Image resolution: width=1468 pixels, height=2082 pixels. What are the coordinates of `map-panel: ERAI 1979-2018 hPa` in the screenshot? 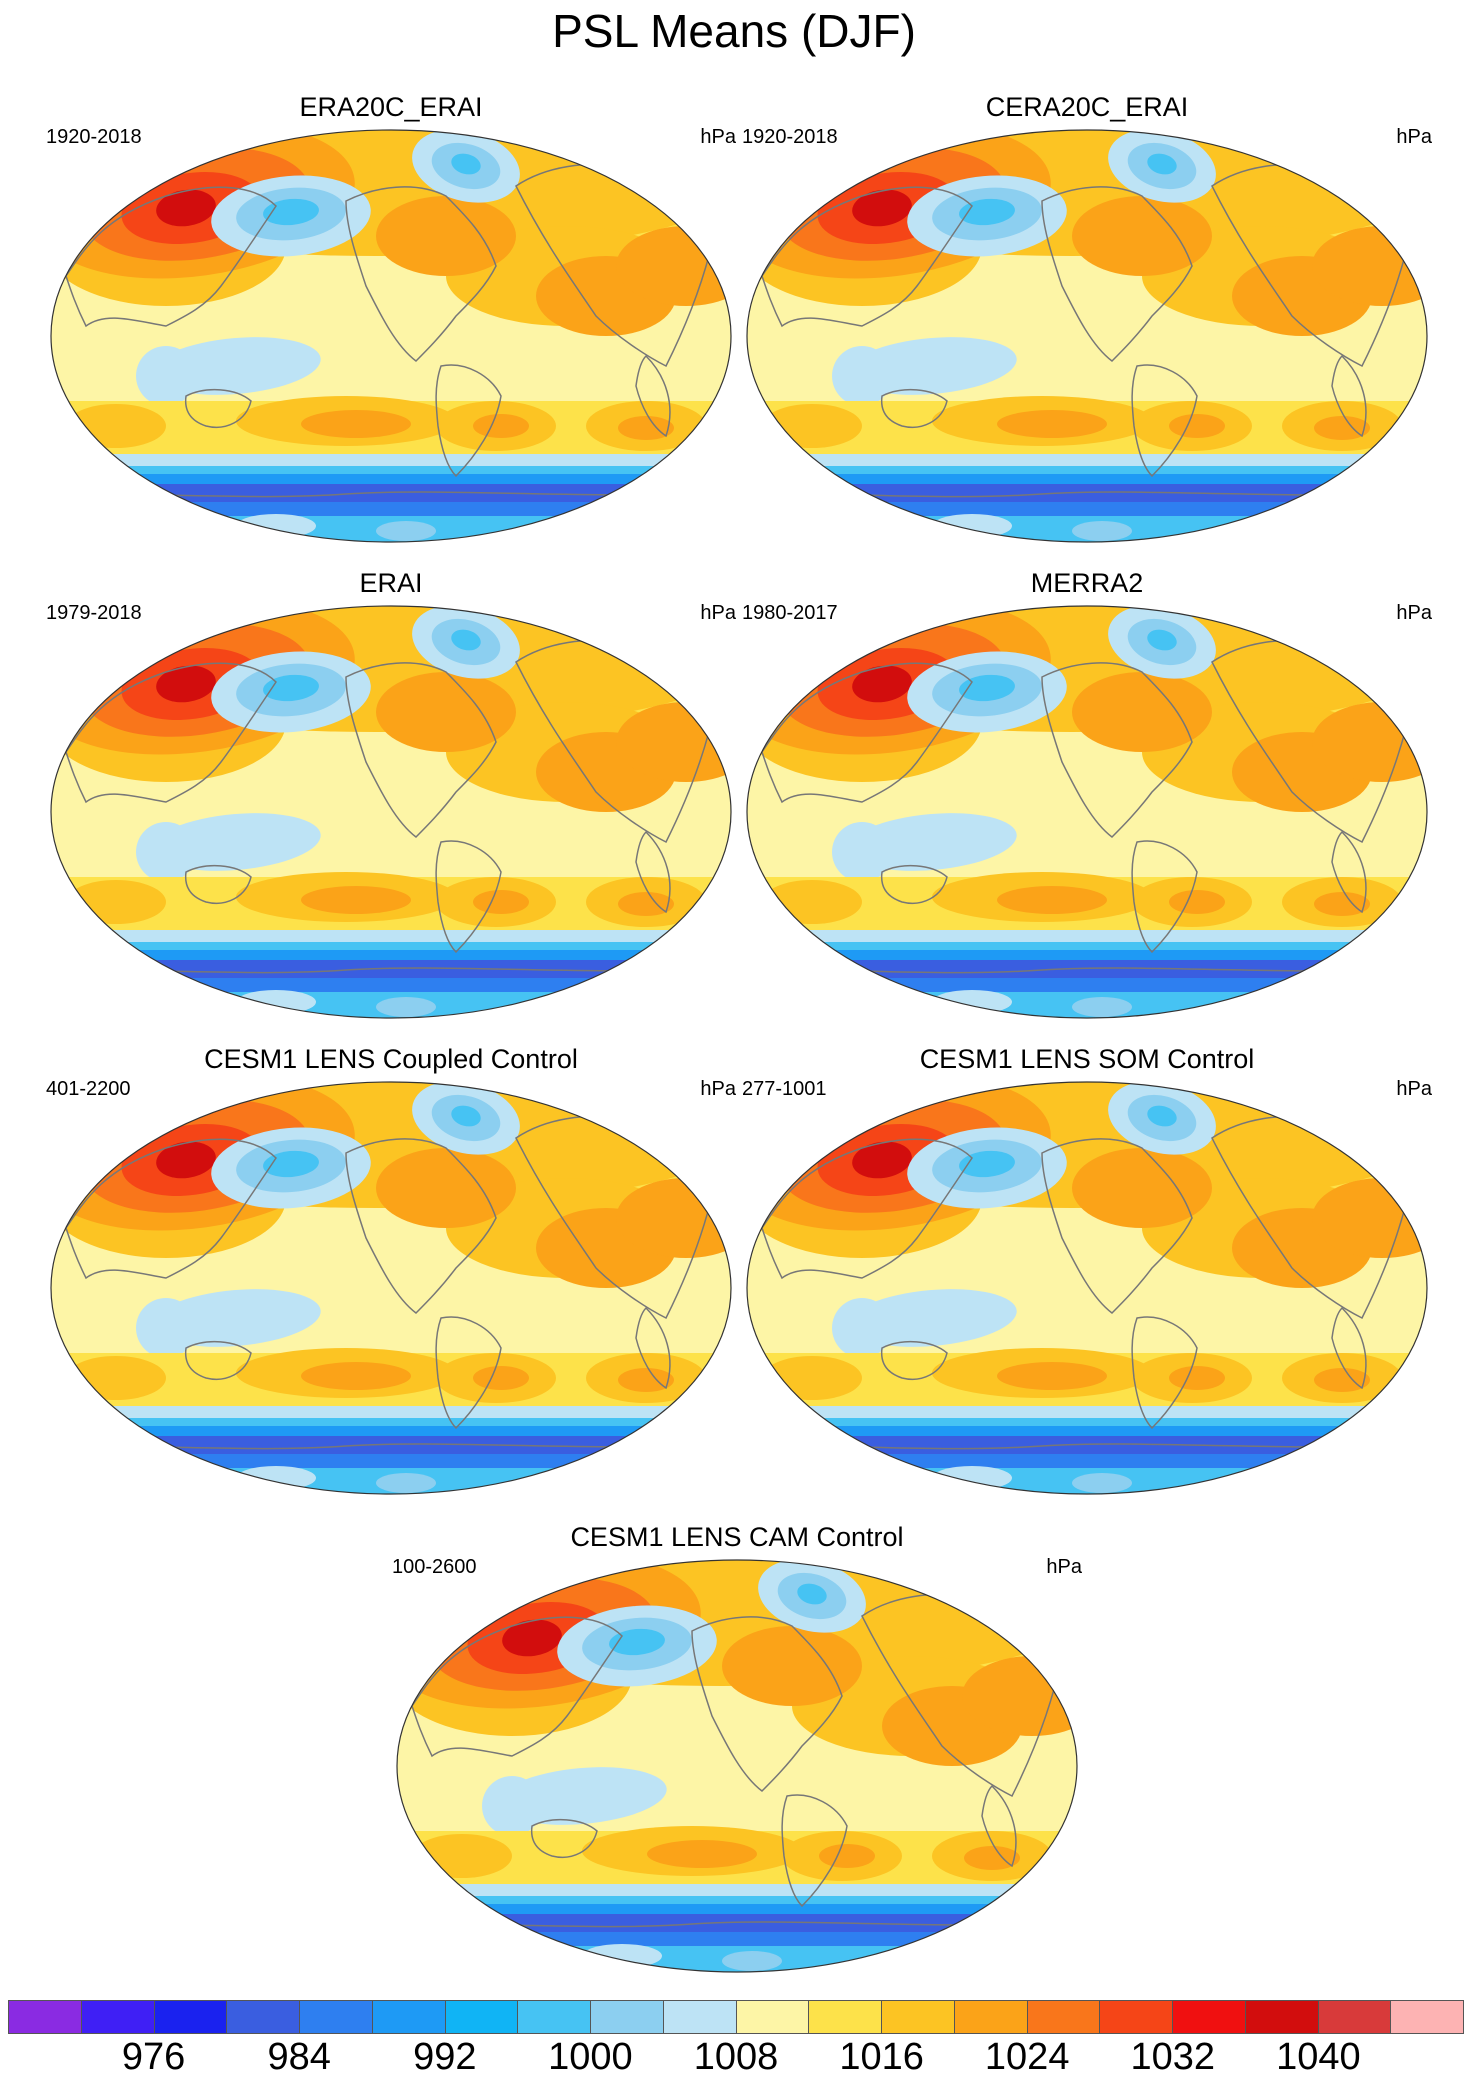 It's located at (391, 793).